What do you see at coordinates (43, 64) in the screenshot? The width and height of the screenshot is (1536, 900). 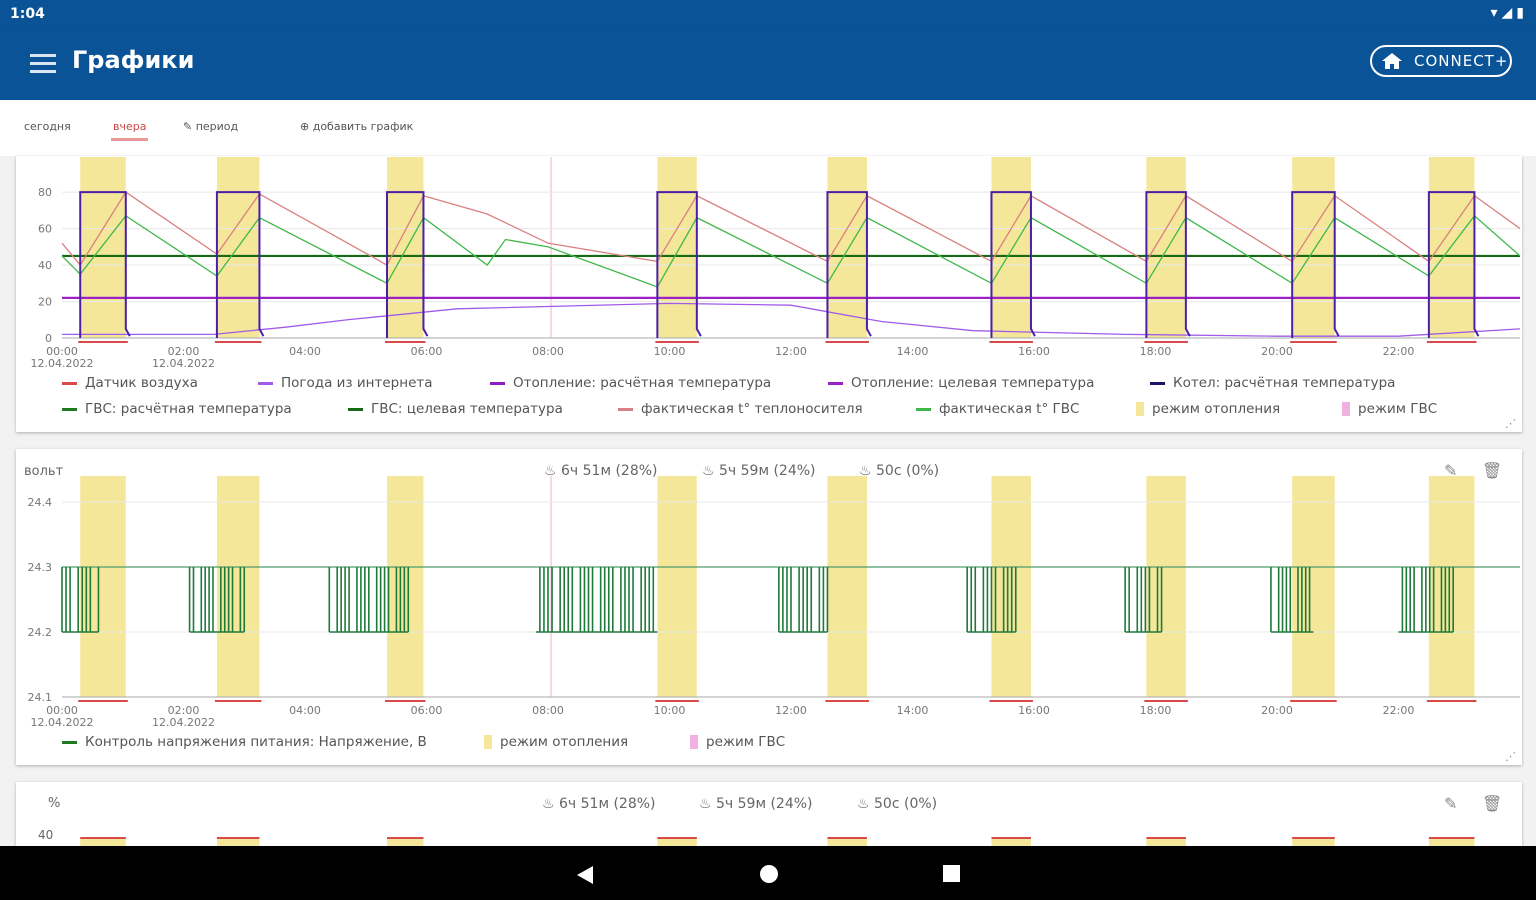 I see `menu-icon` at bounding box center [43, 64].